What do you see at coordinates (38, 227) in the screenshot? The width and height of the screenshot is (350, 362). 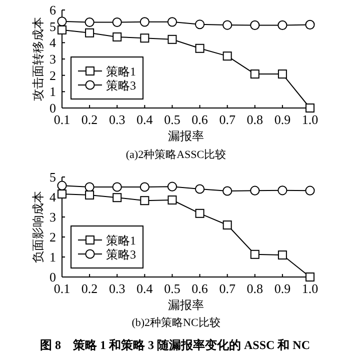 I see `y-axis-title: 负面影响成本` at bounding box center [38, 227].